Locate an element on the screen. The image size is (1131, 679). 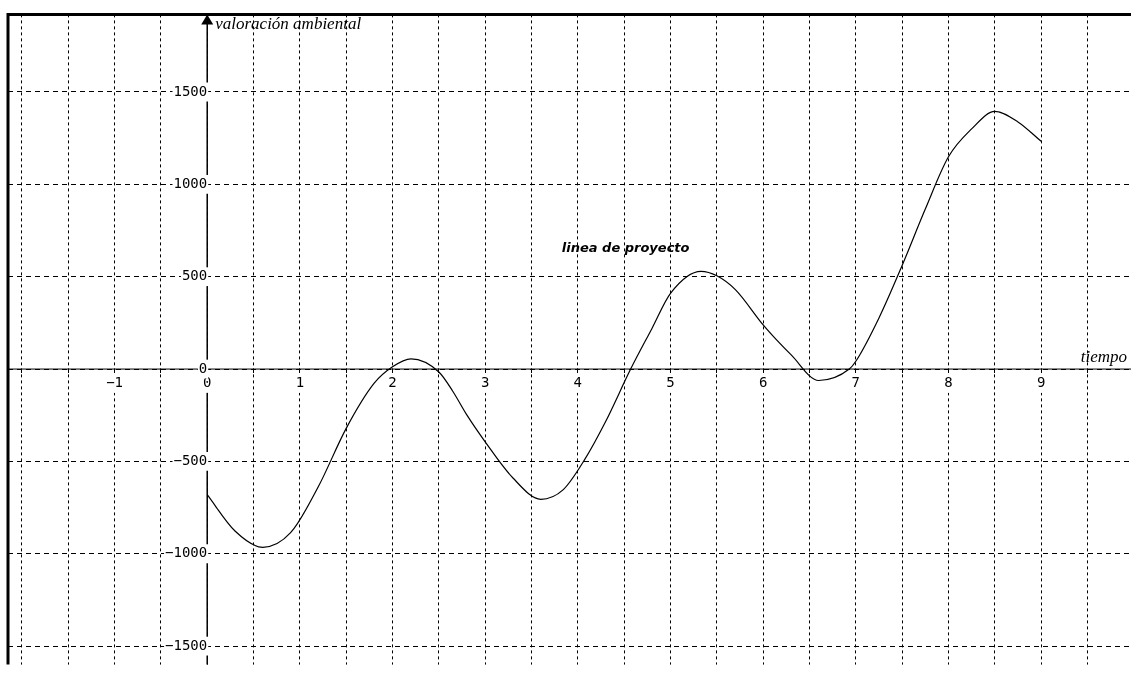
y-tick-label: −500 is located at coordinates (190, 460).